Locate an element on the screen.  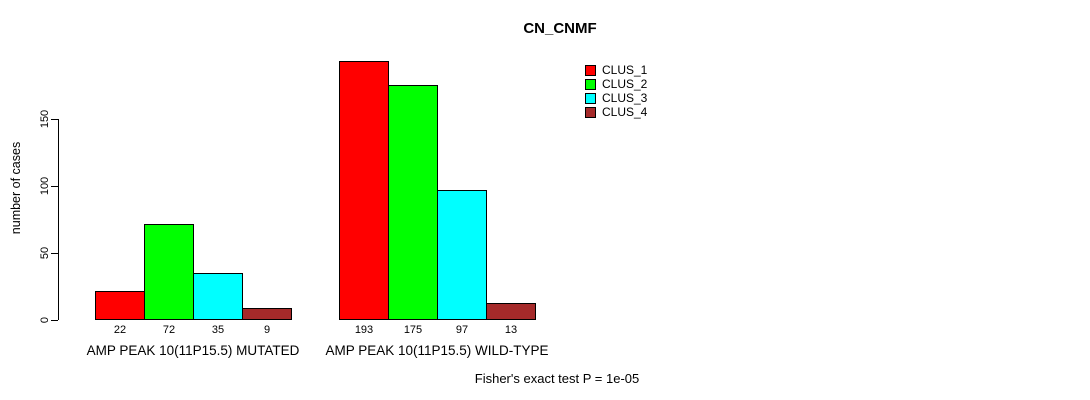
bar-value-label: 193 is located at coordinates (364, 330).